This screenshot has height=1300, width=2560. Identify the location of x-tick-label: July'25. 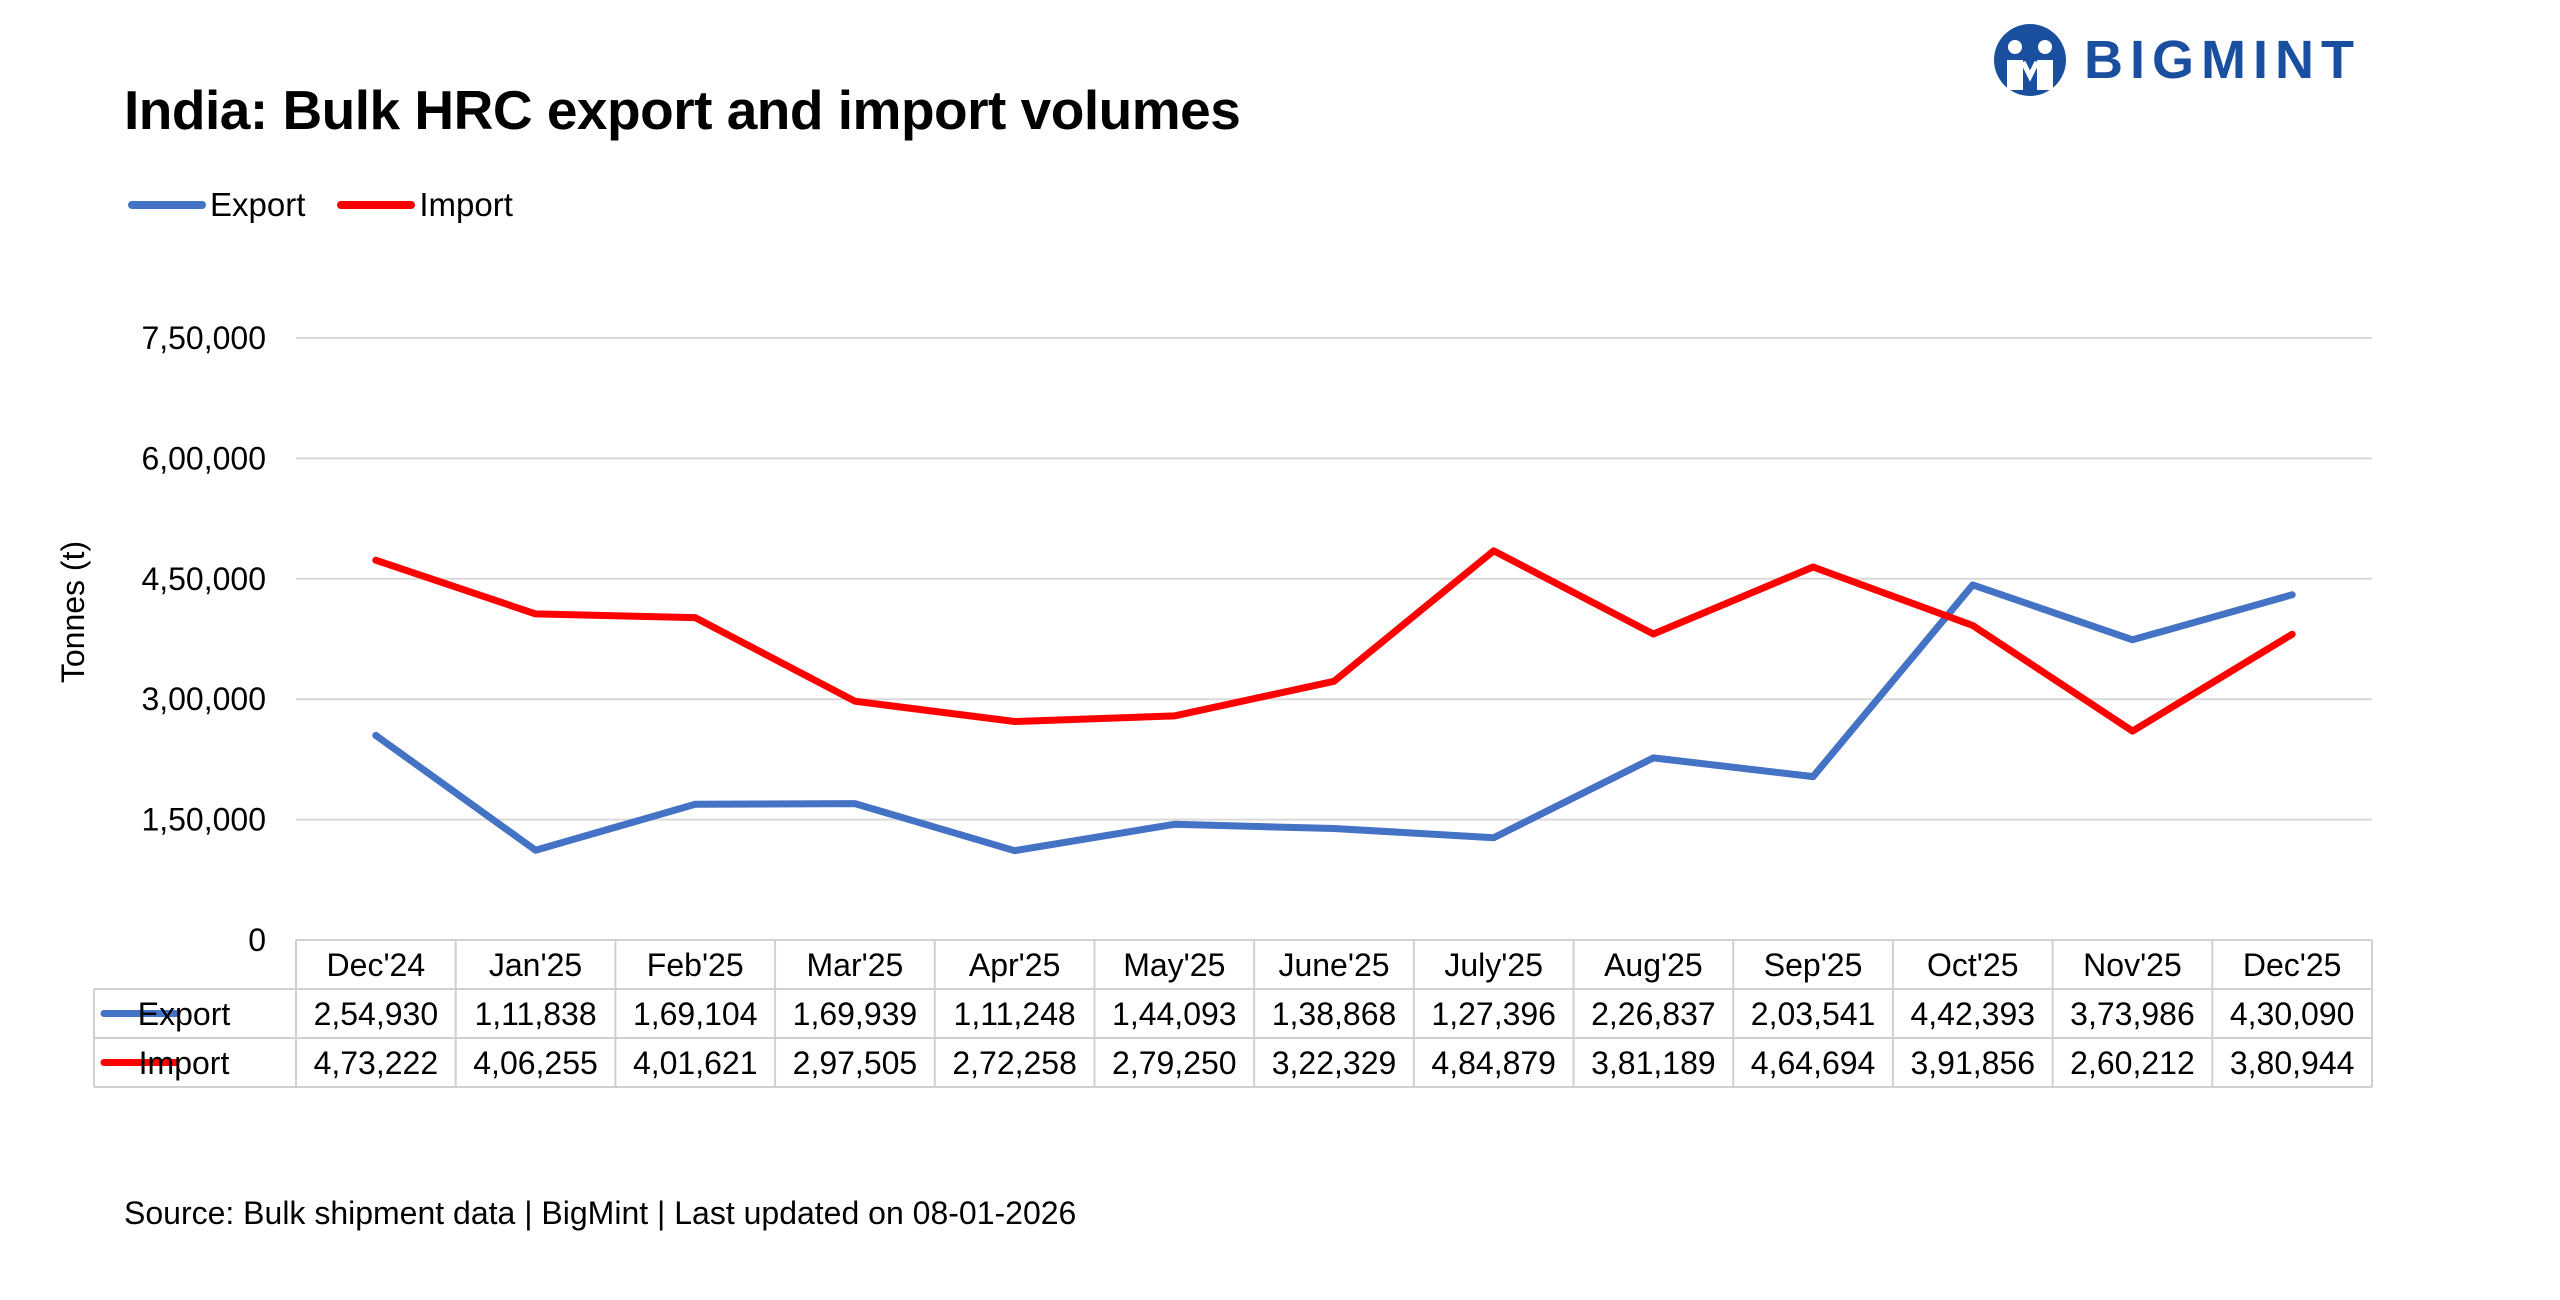
(1493, 965).